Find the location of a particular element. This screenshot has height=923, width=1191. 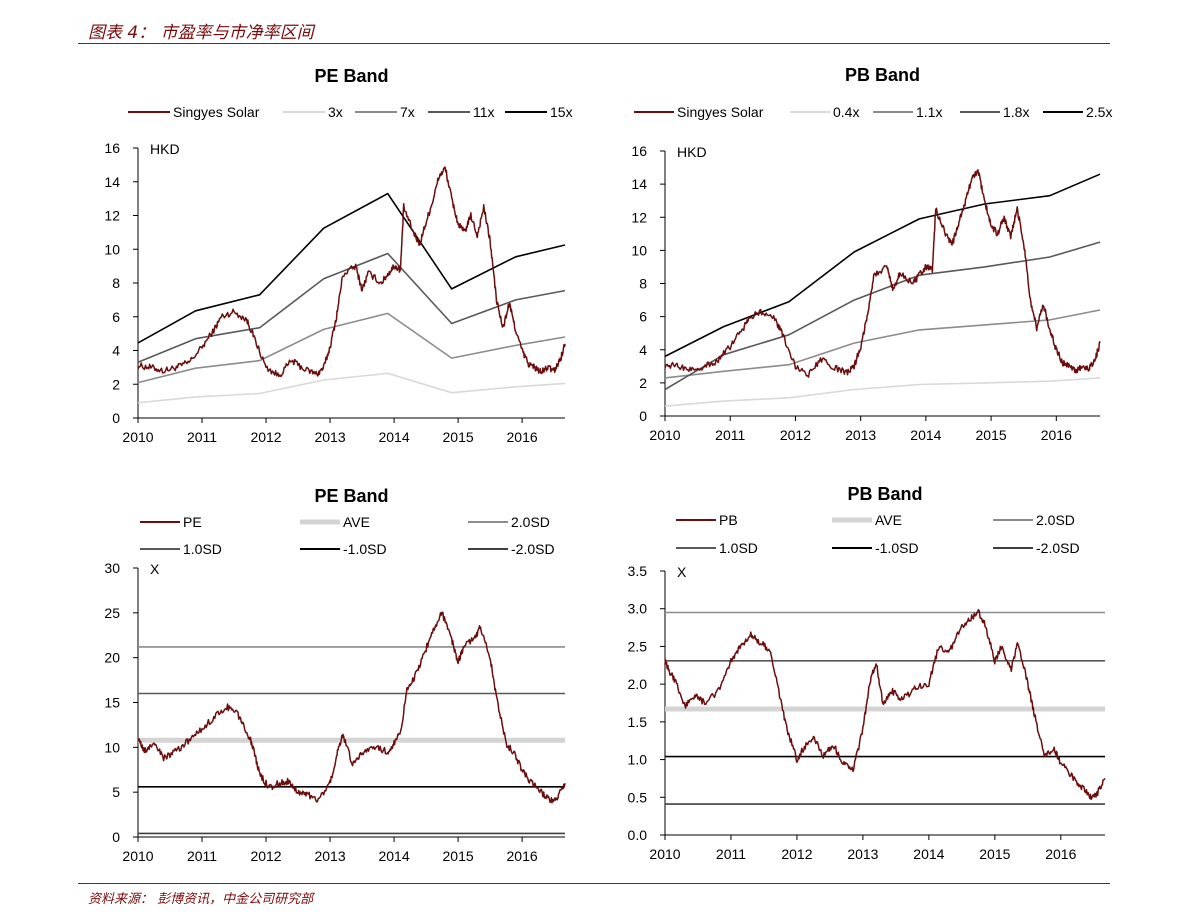

top-divider is located at coordinates (594, 43).